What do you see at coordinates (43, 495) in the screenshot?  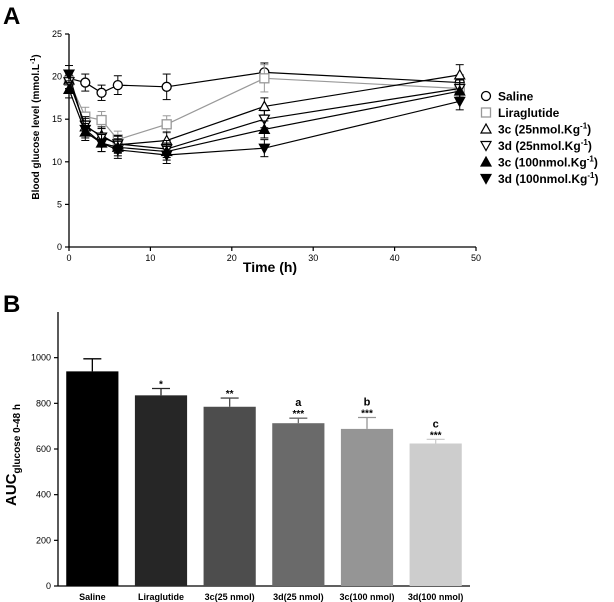 I see `panel-b-y-tick-label: 400` at bounding box center [43, 495].